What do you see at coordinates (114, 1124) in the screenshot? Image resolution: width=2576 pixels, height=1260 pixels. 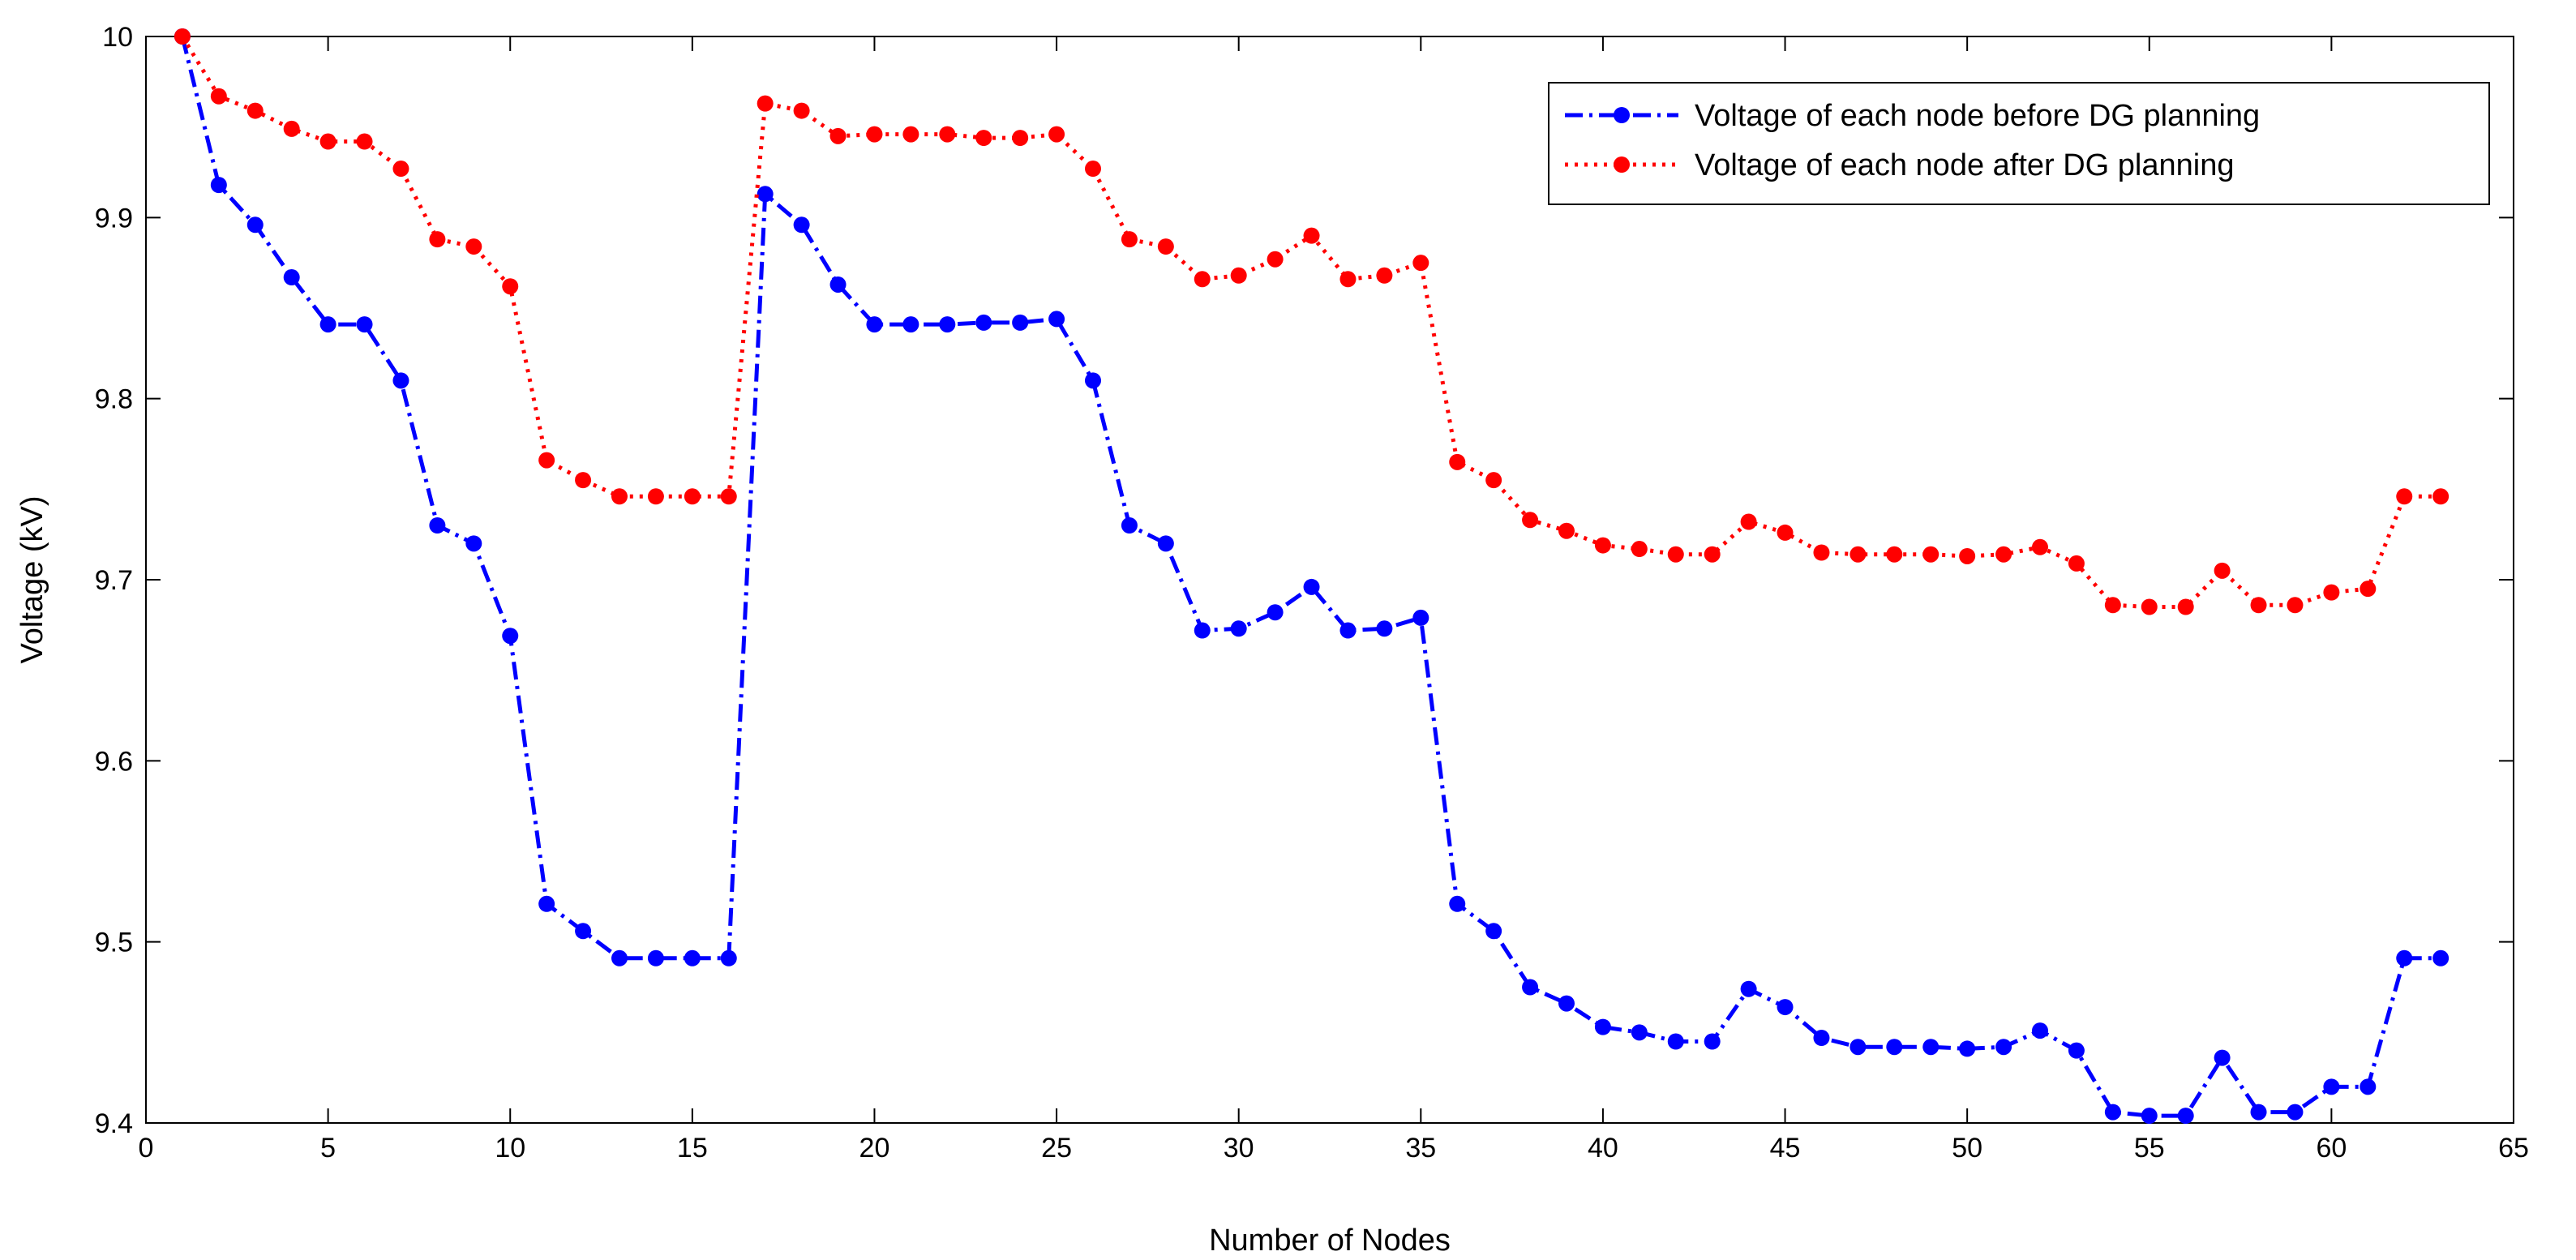 I see `y-tick-label: 9.4` at bounding box center [114, 1124].